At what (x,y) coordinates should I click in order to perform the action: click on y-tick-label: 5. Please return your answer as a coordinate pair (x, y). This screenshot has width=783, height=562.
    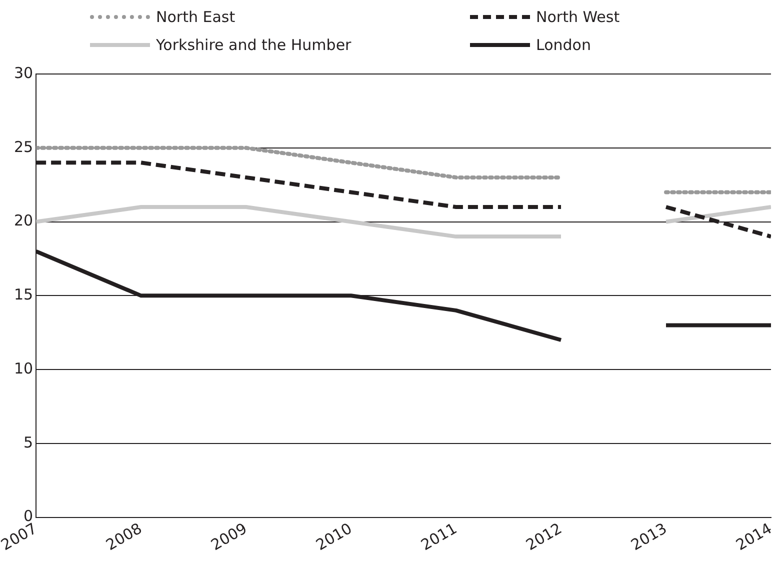
    Looking at the image, I should click on (29, 442).